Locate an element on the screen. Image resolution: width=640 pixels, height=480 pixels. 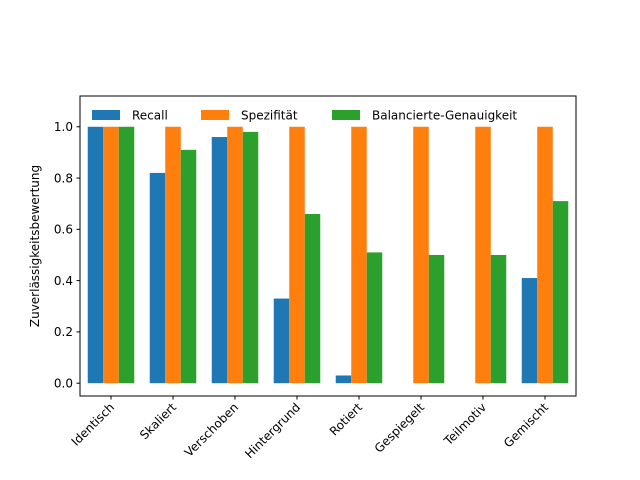
x-tick-label-5: Rotiert is located at coordinates (346, 419).